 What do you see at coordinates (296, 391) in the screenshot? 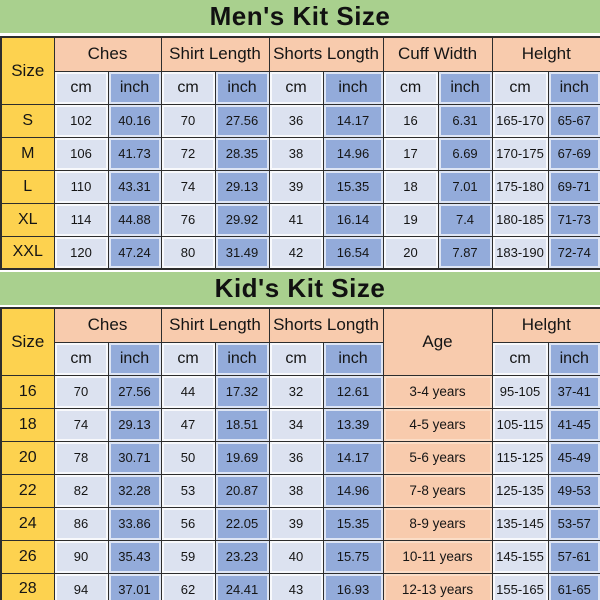
I see `value-cell: 32` at bounding box center [296, 391].